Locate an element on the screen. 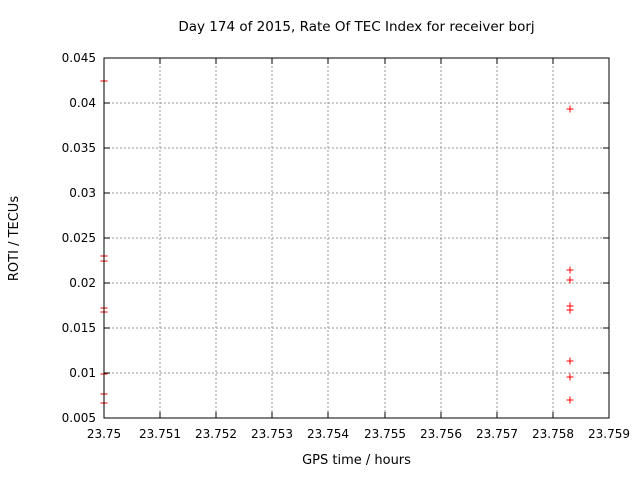 The width and height of the screenshot is (640, 480). y-tick-label: 0.03 is located at coordinates (82, 193).